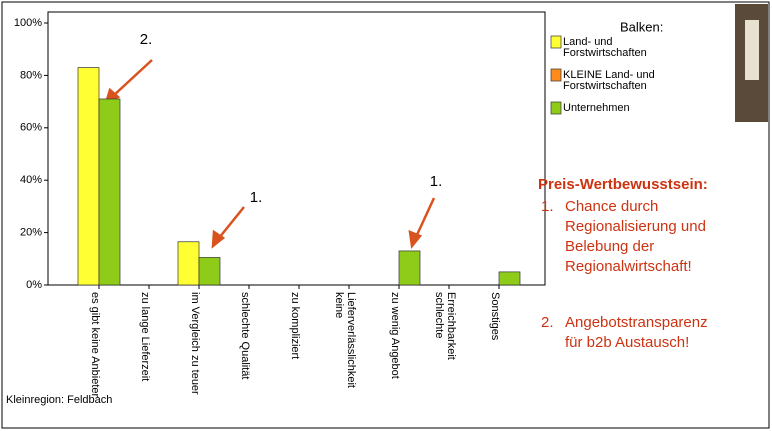 The width and height of the screenshot is (772, 431). Describe the element at coordinates (609, 75) in the screenshot. I see `legend-label: KLEINE Land- und` at that location.